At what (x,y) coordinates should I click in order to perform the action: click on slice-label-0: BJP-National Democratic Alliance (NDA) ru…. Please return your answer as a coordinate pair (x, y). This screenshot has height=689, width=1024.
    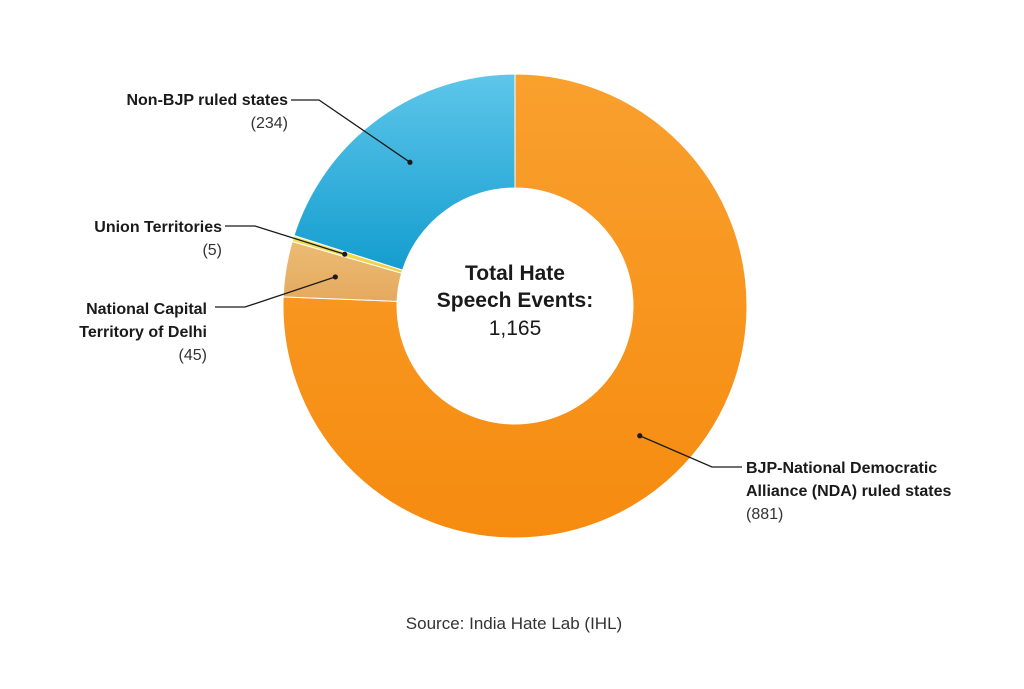
    Looking at the image, I should click on (848, 491).